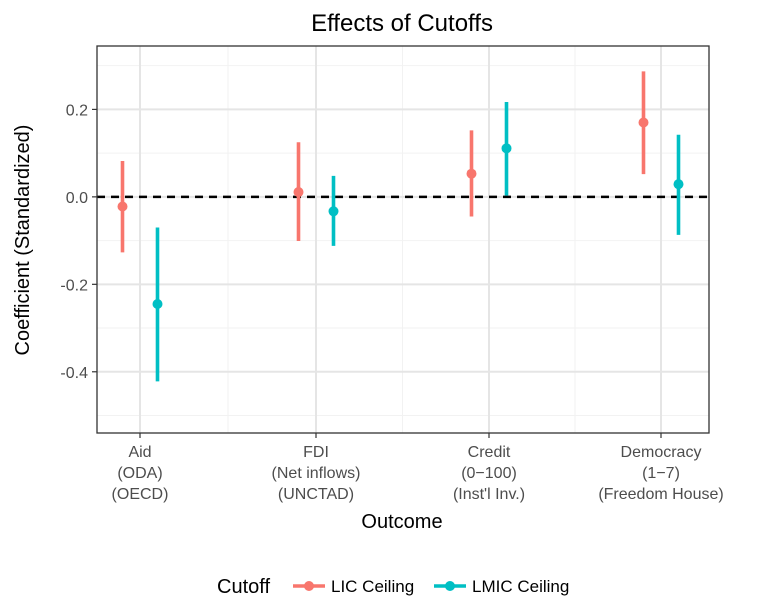  I want to click on x-tick-label: (Net inflows), so click(316, 473).